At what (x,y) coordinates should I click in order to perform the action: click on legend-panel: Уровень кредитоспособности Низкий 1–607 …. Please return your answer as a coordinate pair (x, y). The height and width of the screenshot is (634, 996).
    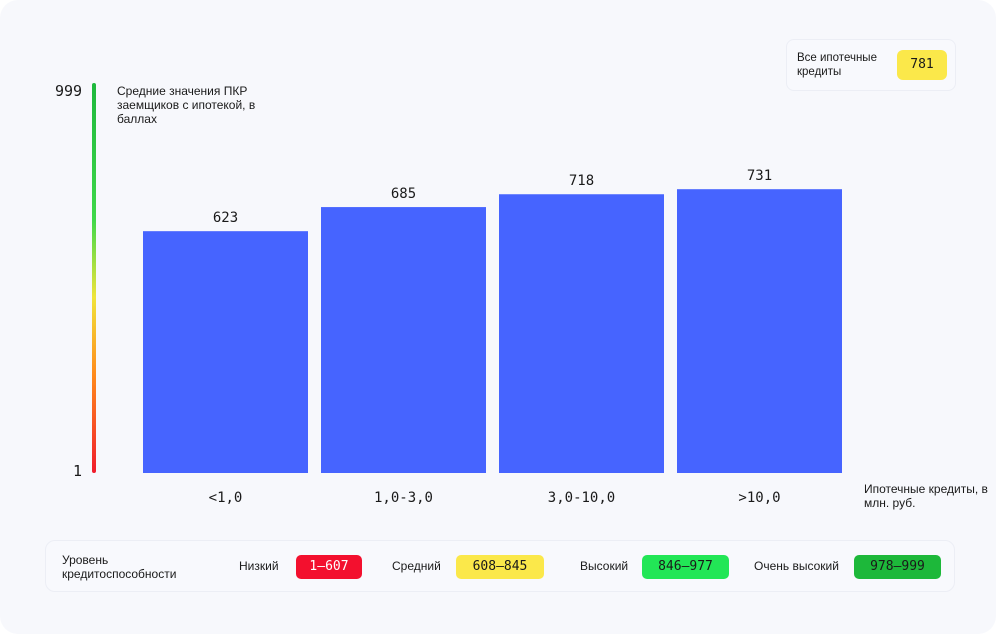
    Looking at the image, I should click on (500, 566).